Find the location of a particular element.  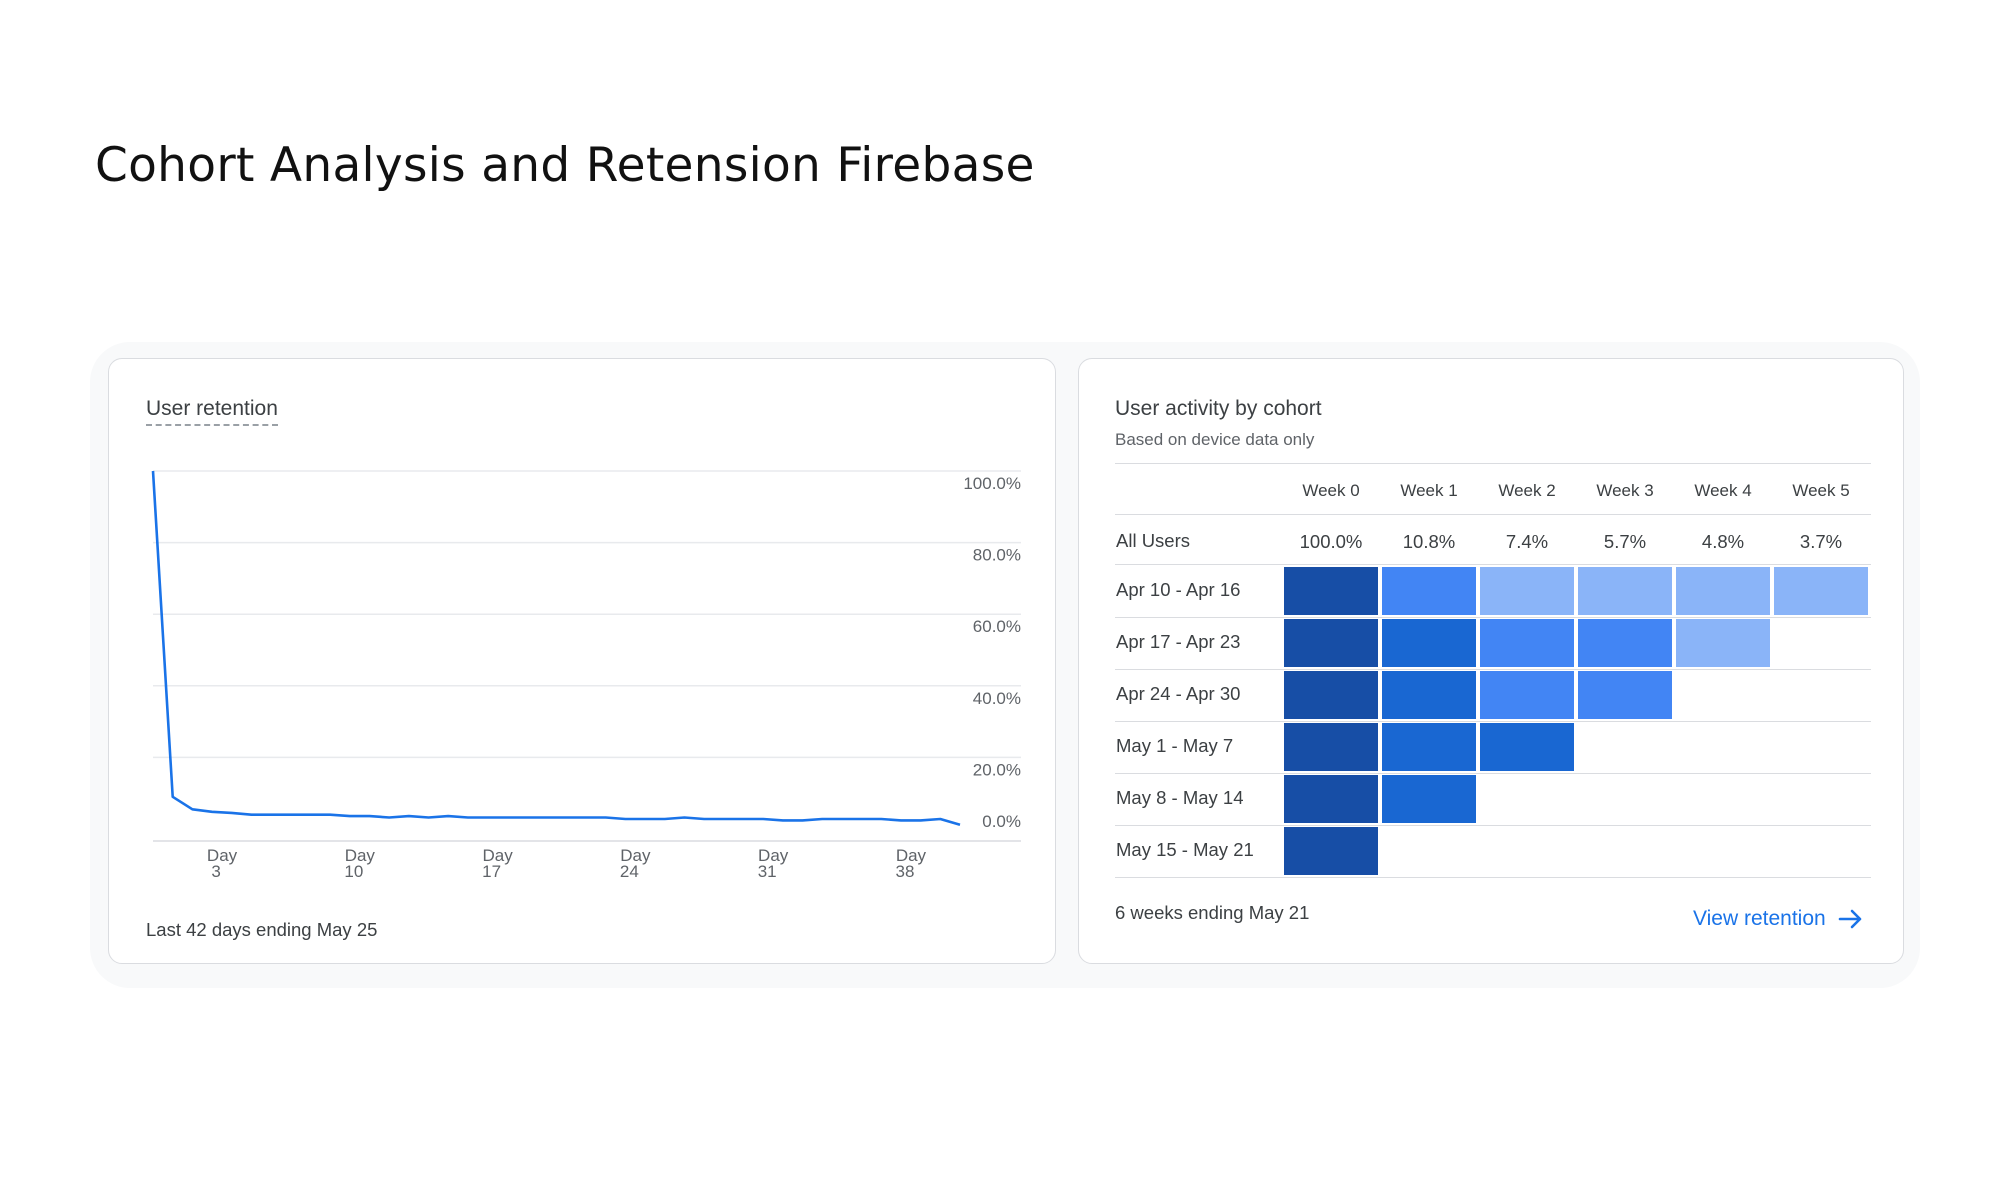

view-retention-link: View retention is located at coordinates (1778, 919).